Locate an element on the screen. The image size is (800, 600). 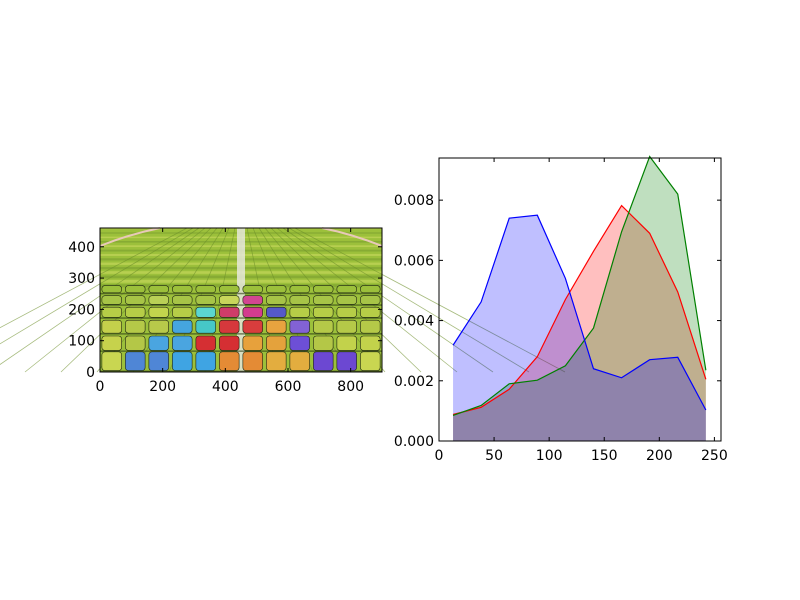
histogram-x-tick-label: 100 is located at coordinates (549, 456).